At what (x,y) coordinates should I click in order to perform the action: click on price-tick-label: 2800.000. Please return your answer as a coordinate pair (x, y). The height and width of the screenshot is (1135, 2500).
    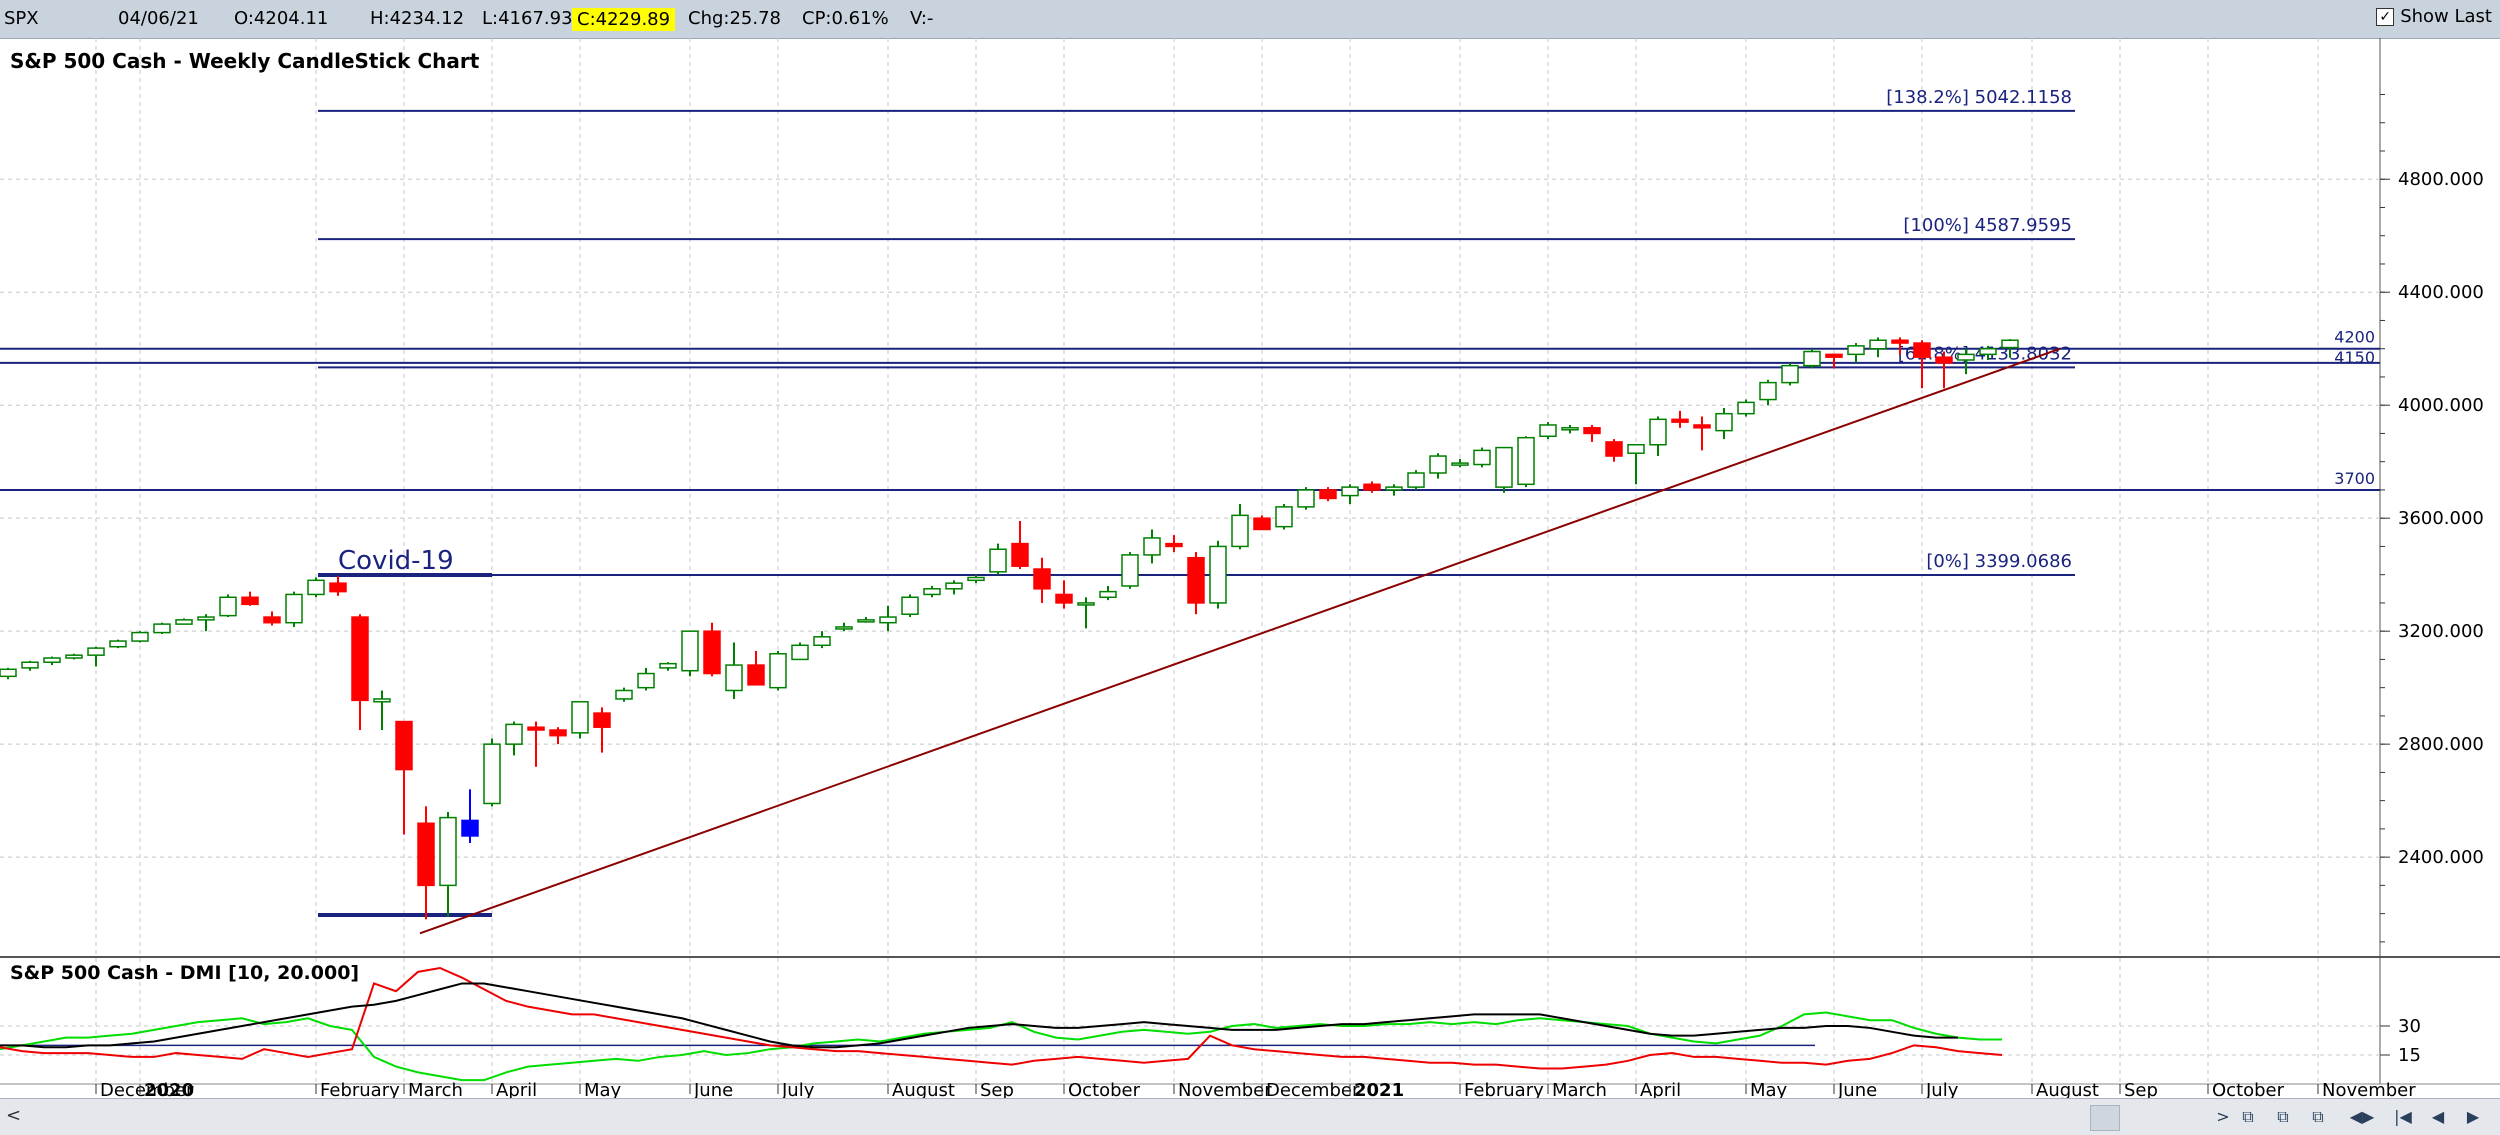
    Looking at the image, I should click on (2441, 744).